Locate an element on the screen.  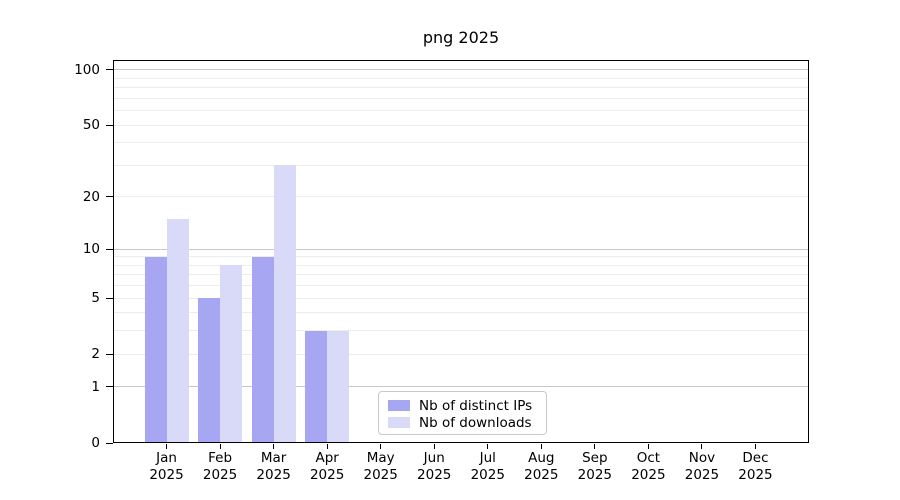
y-tick-label: 50 is located at coordinates (91, 125).